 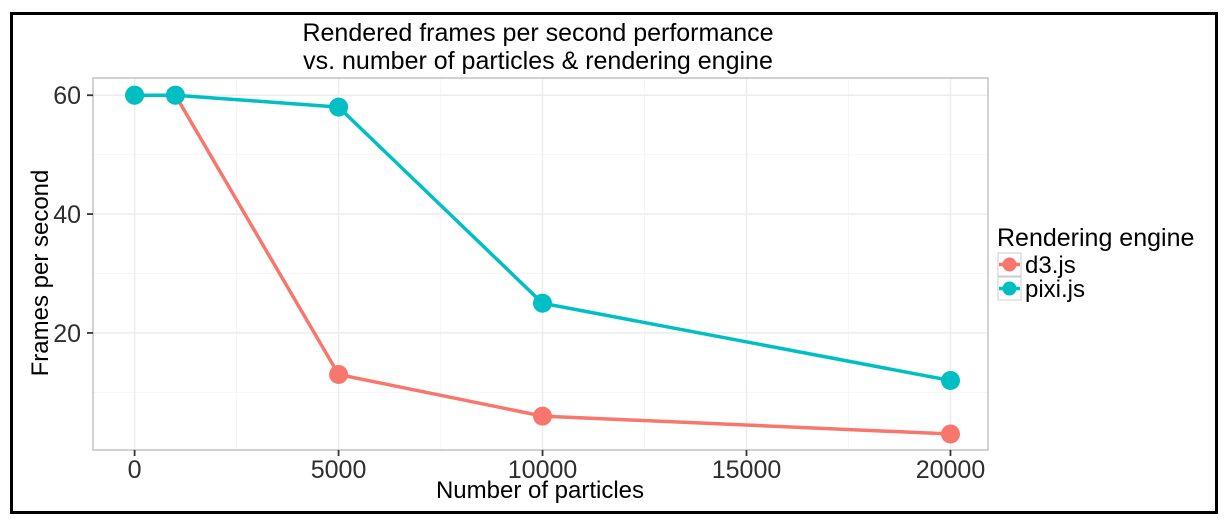 What do you see at coordinates (1050, 265) in the screenshot?
I see `legend-label: d3.js` at bounding box center [1050, 265].